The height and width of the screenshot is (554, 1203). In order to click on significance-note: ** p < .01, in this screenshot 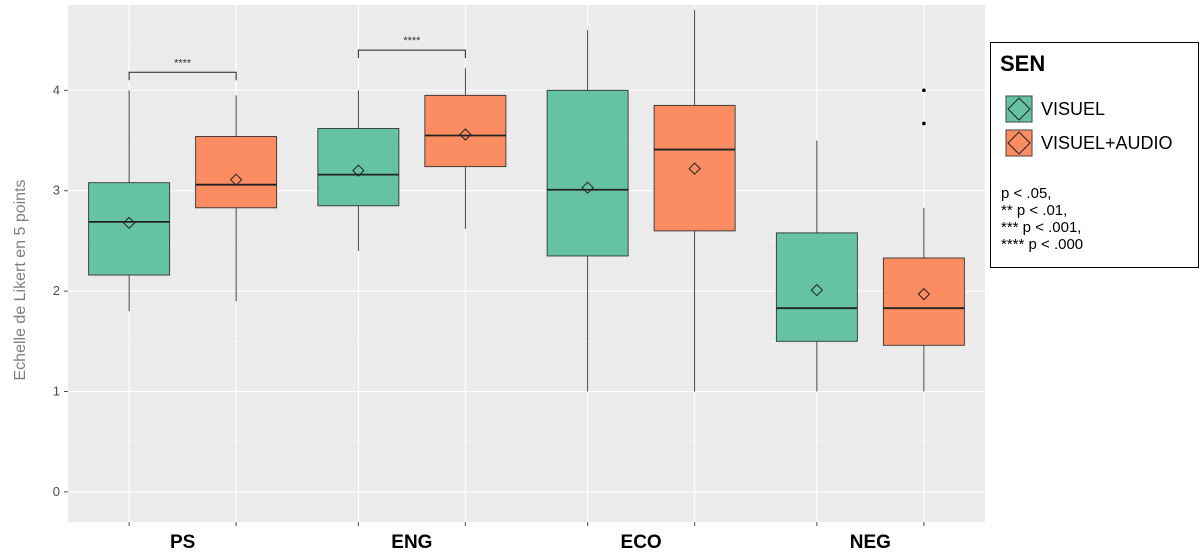, I will do `click(1034, 210)`.